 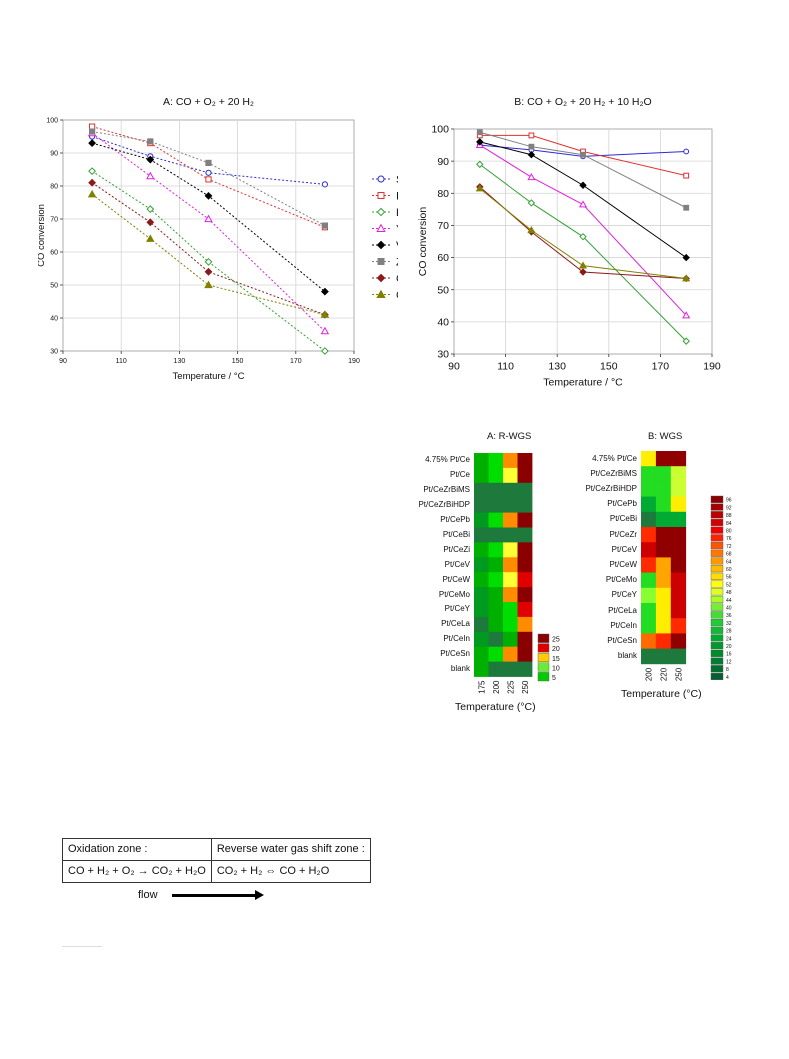 What do you see at coordinates (447, 460) in the screenshot?
I see `hmA-row-label-4-75-pt-ce: 4.75% Pt/Ce` at bounding box center [447, 460].